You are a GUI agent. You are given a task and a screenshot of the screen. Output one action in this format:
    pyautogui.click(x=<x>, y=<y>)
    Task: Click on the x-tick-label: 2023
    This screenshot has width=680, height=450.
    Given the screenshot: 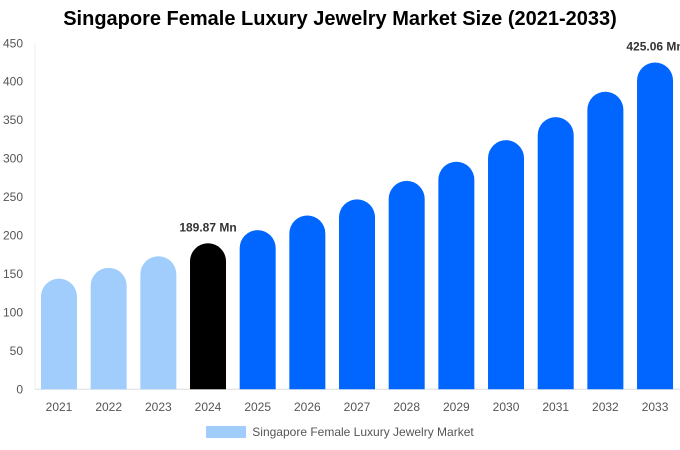 What is the action you would take?
    pyautogui.click(x=158, y=407)
    